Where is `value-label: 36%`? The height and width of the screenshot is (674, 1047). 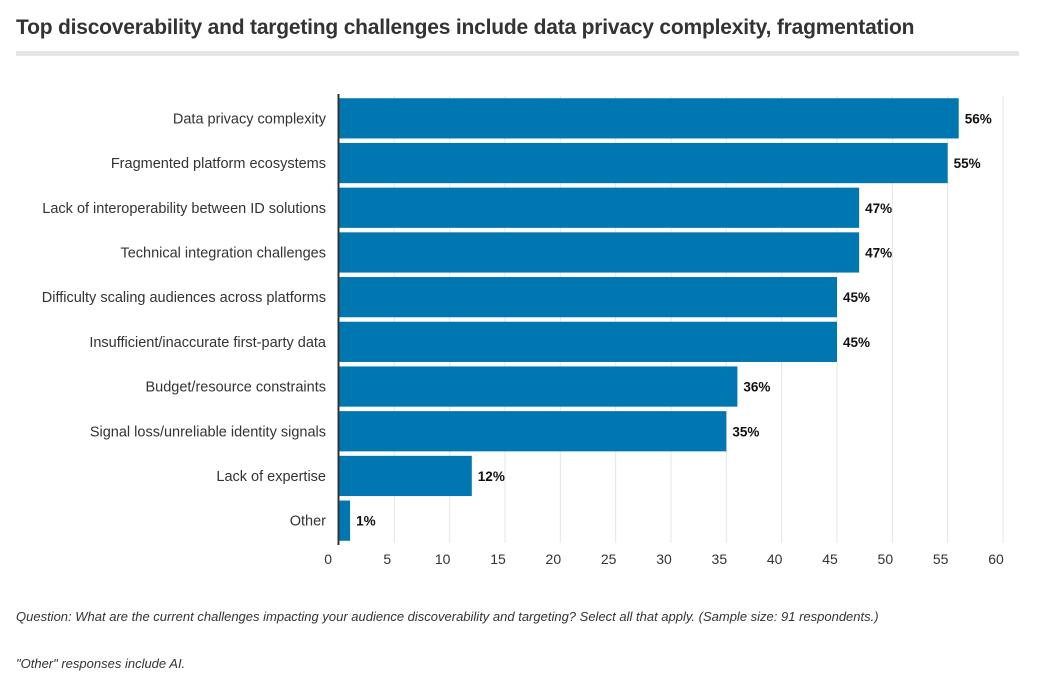
value-label: 36% is located at coordinates (756, 387).